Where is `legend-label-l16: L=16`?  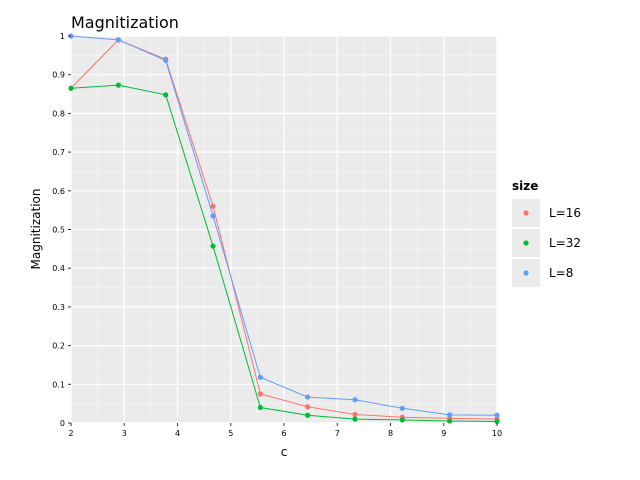
legend-label-l16: L=16 is located at coordinates (565, 213).